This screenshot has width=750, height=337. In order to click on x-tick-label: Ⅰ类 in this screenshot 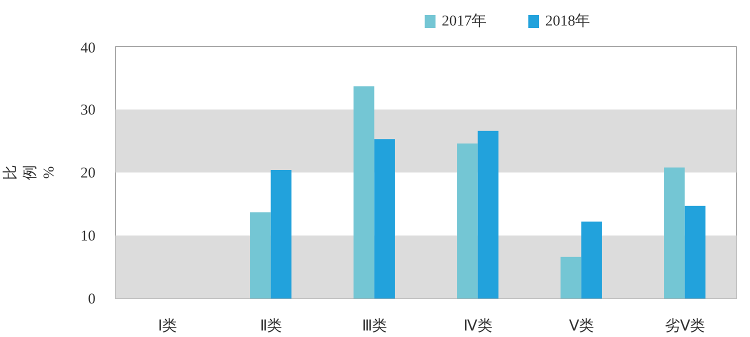, I will do `click(167, 326)`.